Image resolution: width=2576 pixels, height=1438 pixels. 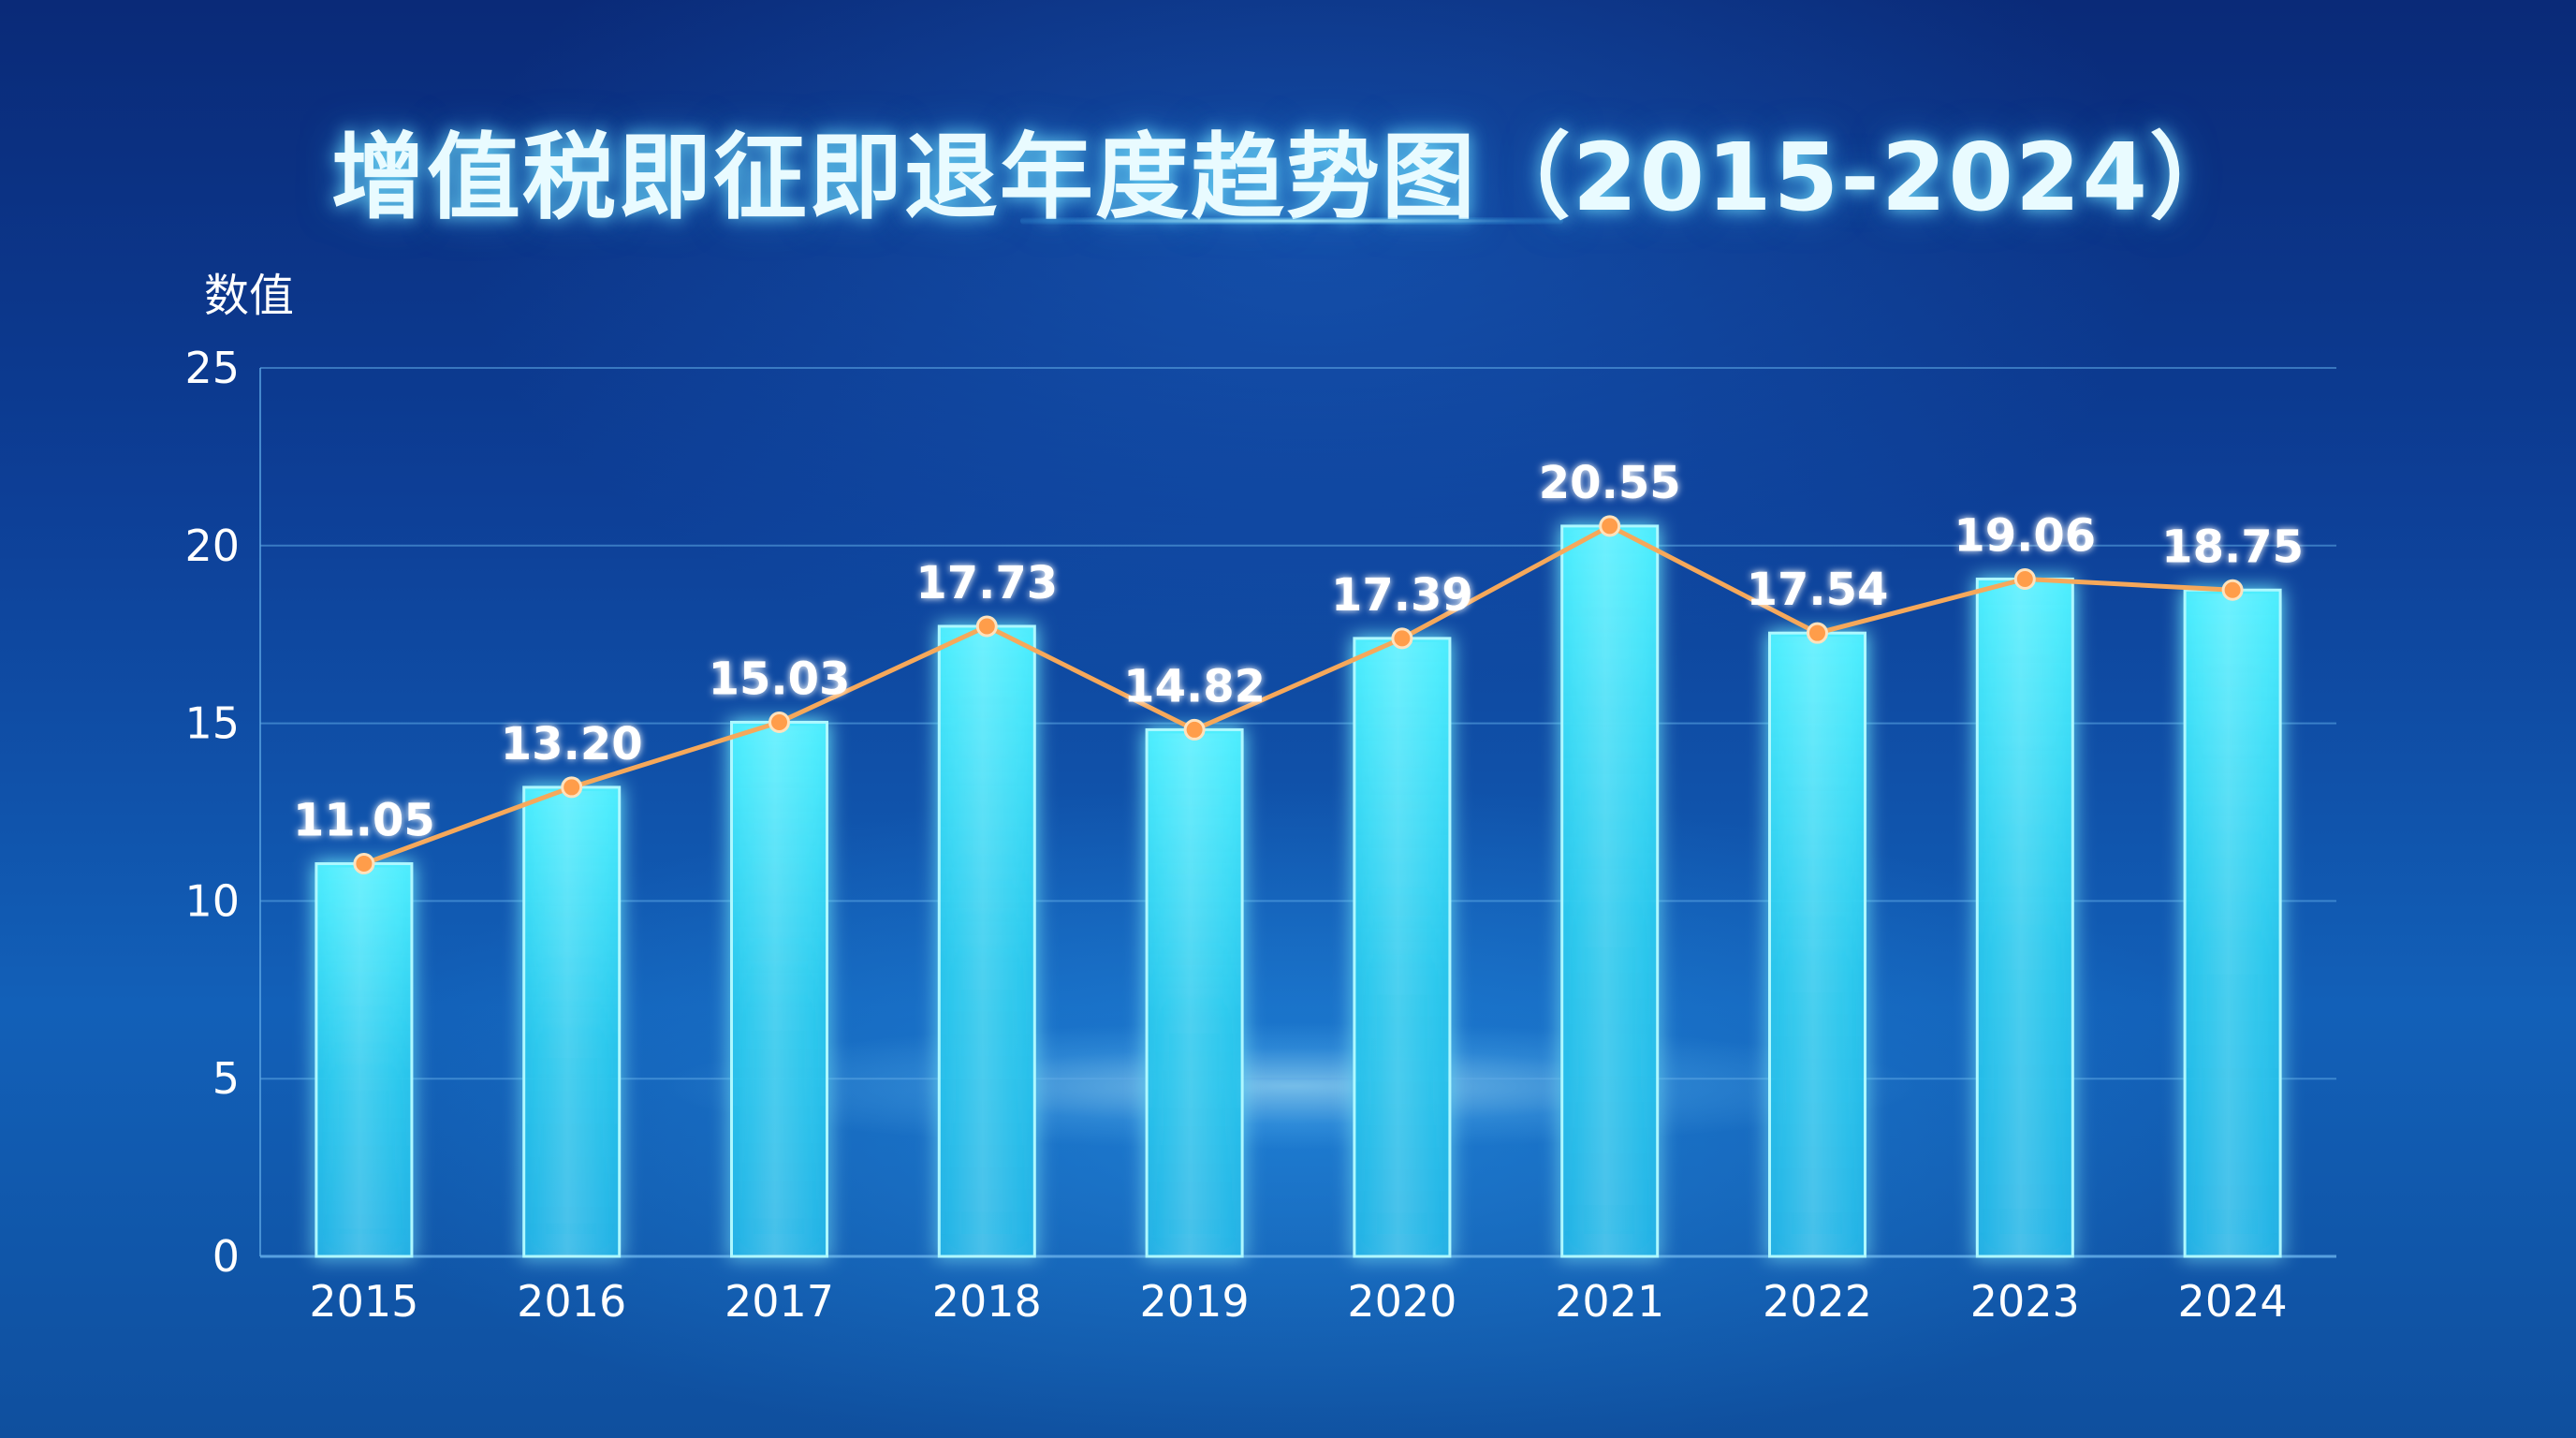 I want to click on value-label-2016: 13.20, so click(x=572, y=744).